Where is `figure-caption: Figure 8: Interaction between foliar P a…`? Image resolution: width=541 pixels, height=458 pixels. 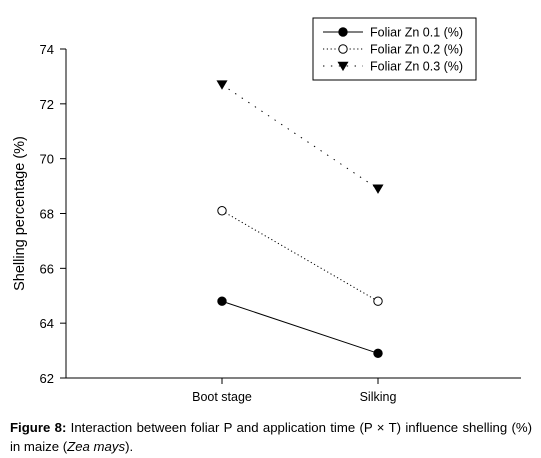
figure-caption: Figure 8: Interaction between foliar P a… is located at coordinates (271, 437).